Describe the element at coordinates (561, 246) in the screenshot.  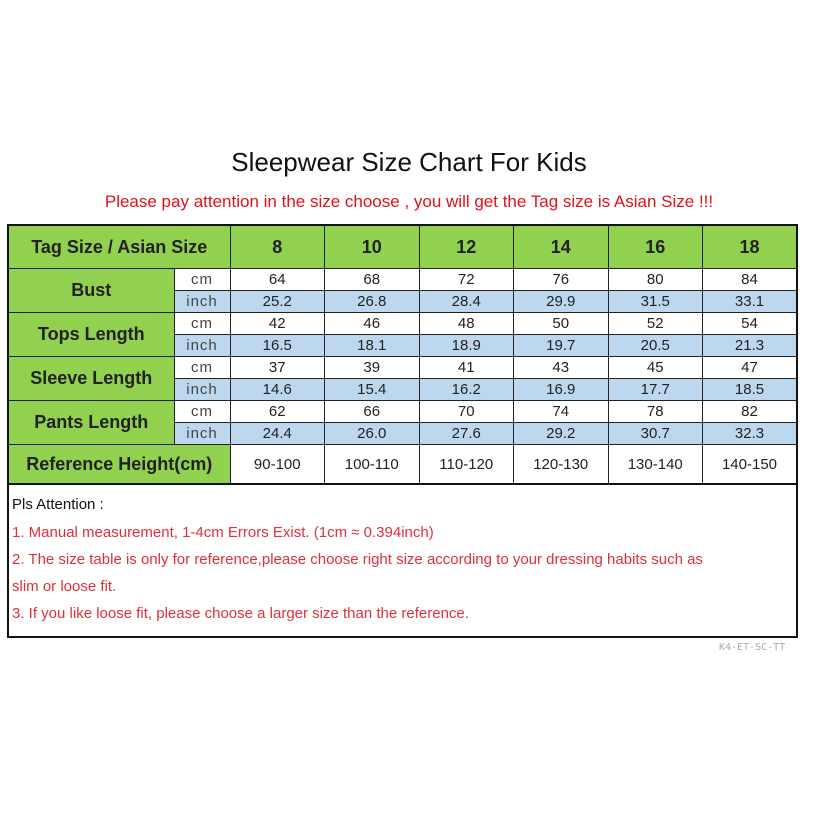
I see `size-header: 14` at that location.